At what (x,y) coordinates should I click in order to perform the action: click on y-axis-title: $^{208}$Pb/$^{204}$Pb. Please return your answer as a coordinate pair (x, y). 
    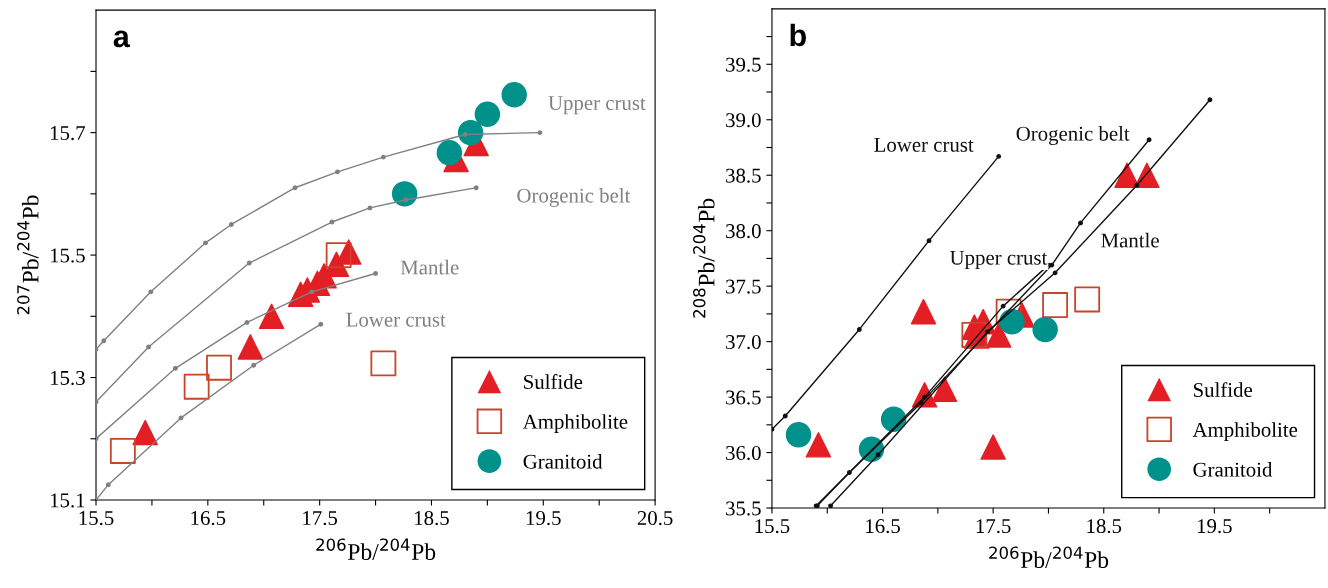
    Looking at the image, I should click on (704, 258).